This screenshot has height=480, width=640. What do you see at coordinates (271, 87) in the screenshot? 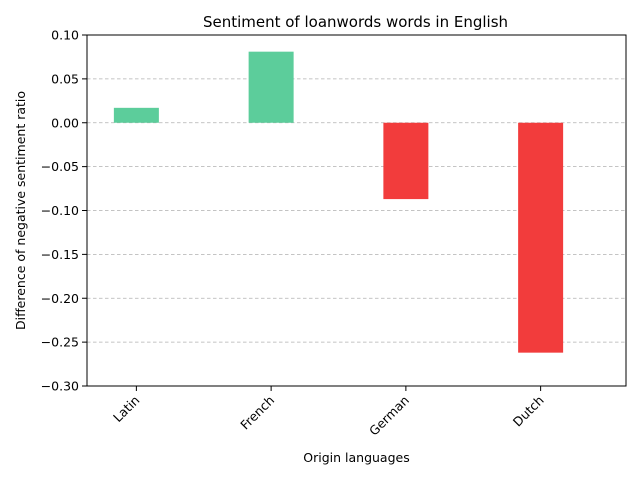
I see `bar-french` at bounding box center [271, 87].